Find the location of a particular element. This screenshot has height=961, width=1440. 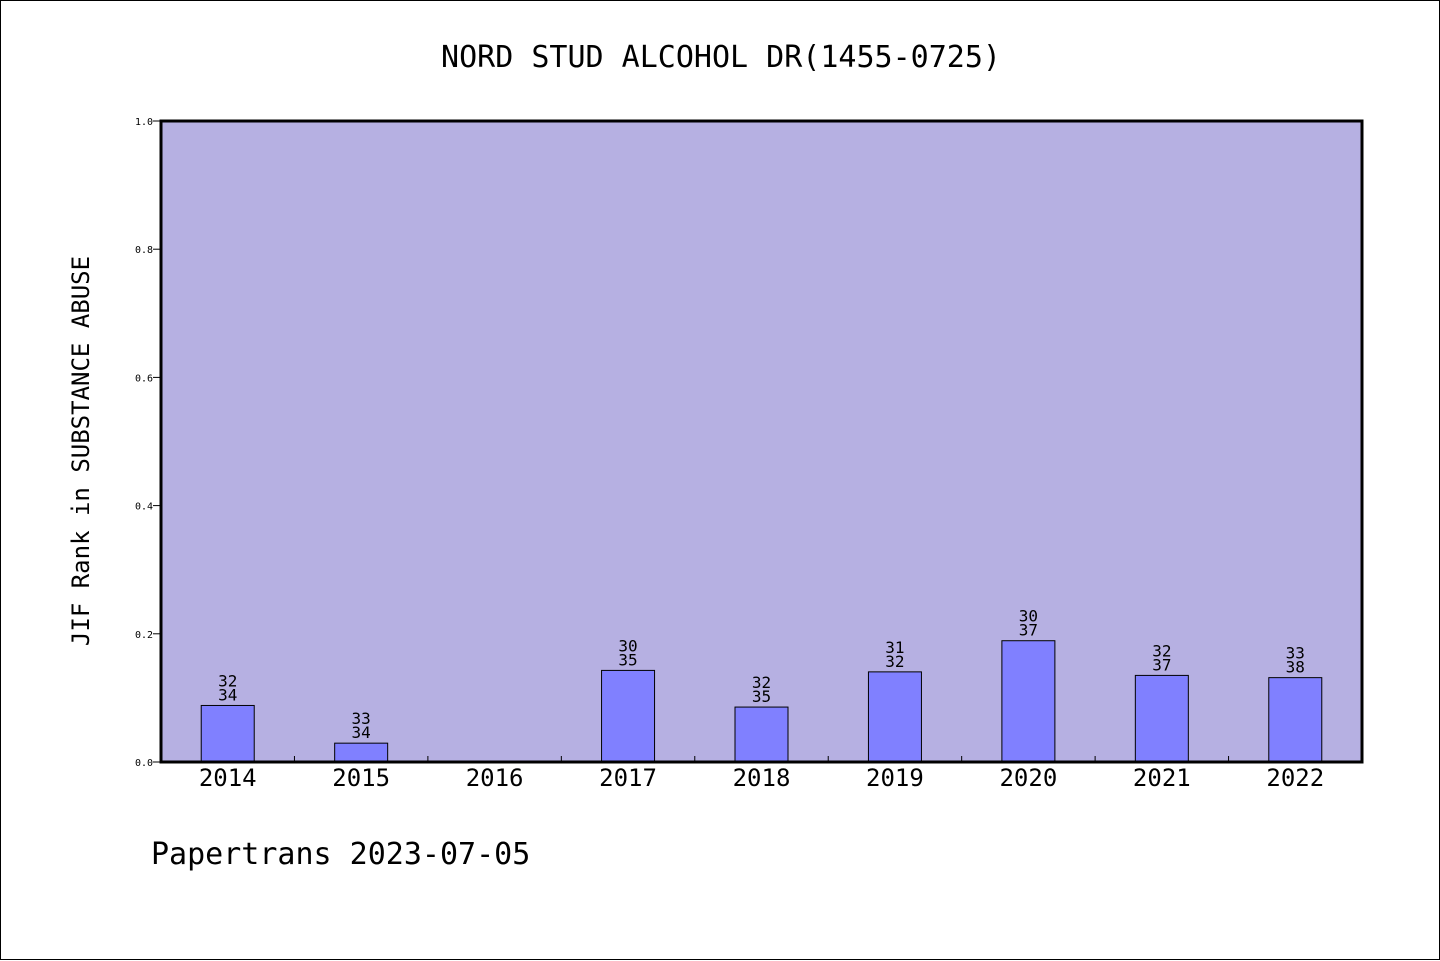

bar-rank-label: 31 is located at coordinates (894, 647).